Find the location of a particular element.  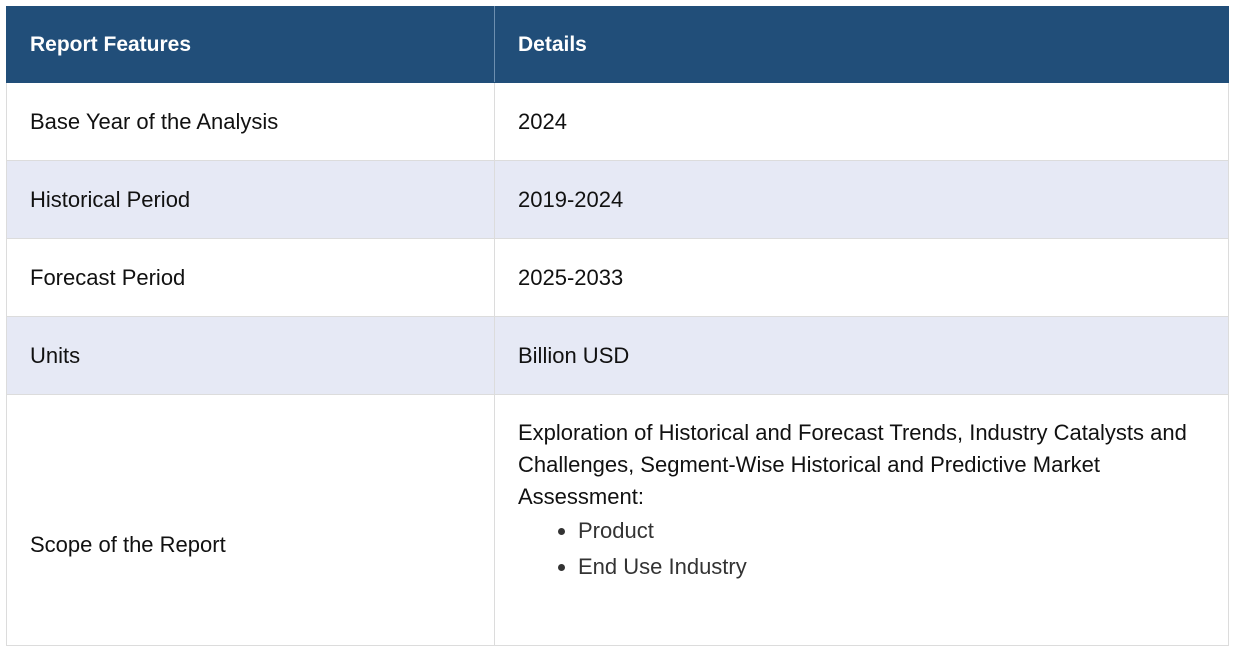

table-row: Units Billion USD is located at coordinates (617, 355).